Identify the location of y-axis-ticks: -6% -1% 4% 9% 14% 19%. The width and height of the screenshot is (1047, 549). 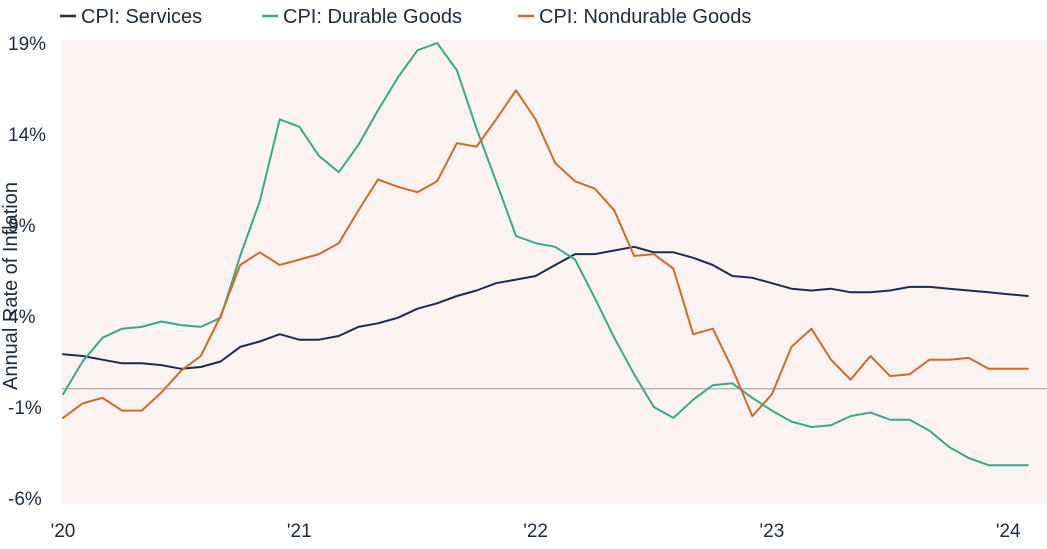
(27, 272).